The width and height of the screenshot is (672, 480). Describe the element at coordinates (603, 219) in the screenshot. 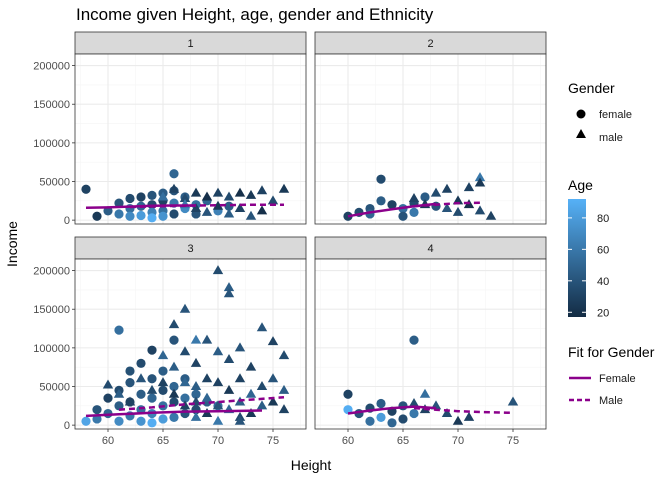

I see `age-tick-label: 80` at that location.